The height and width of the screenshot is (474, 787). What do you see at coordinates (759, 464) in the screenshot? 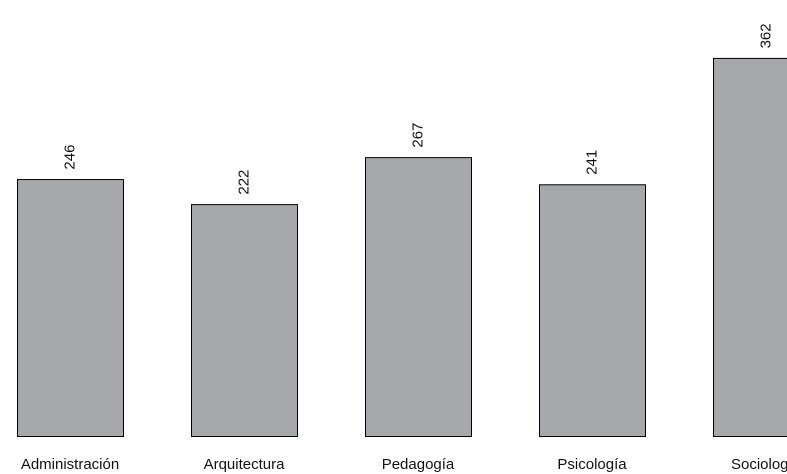
I see `category-label-4: Sociología` at bounding box center [759, 464].